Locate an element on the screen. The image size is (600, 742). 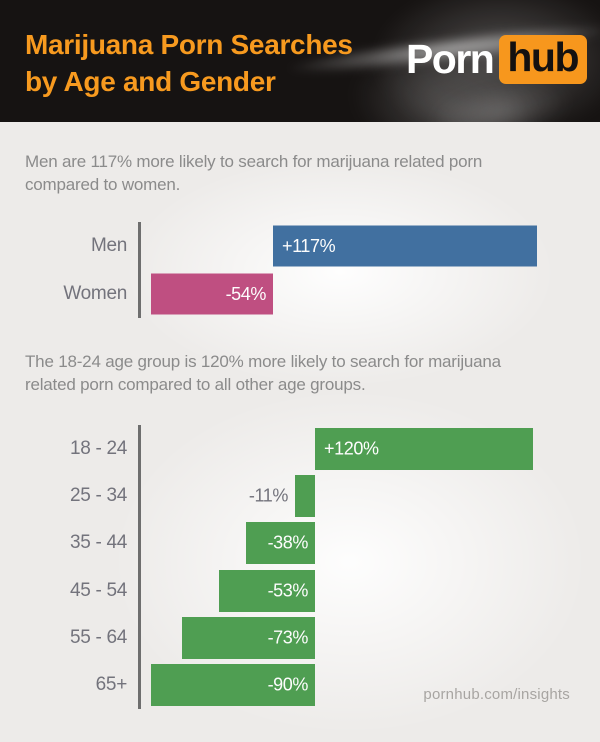
chart-row-18-24: 18 - 24 +120% is located at coordinates (290, 448).